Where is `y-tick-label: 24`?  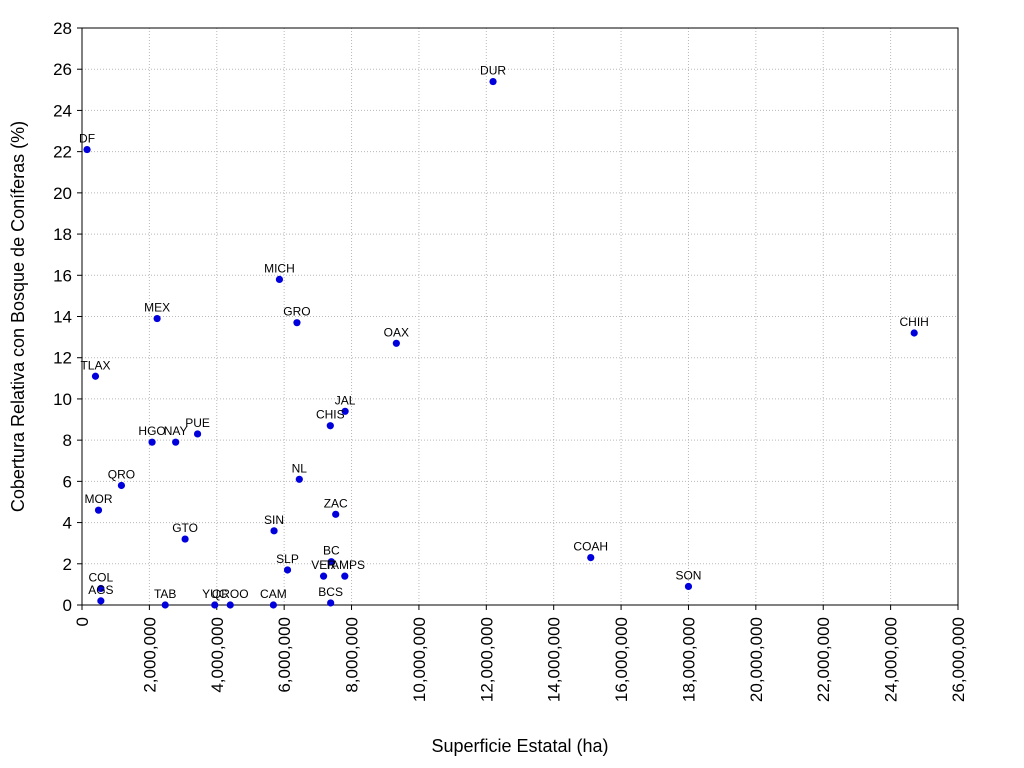 y-tick-label: 24 is located at coordinates (62, 110).